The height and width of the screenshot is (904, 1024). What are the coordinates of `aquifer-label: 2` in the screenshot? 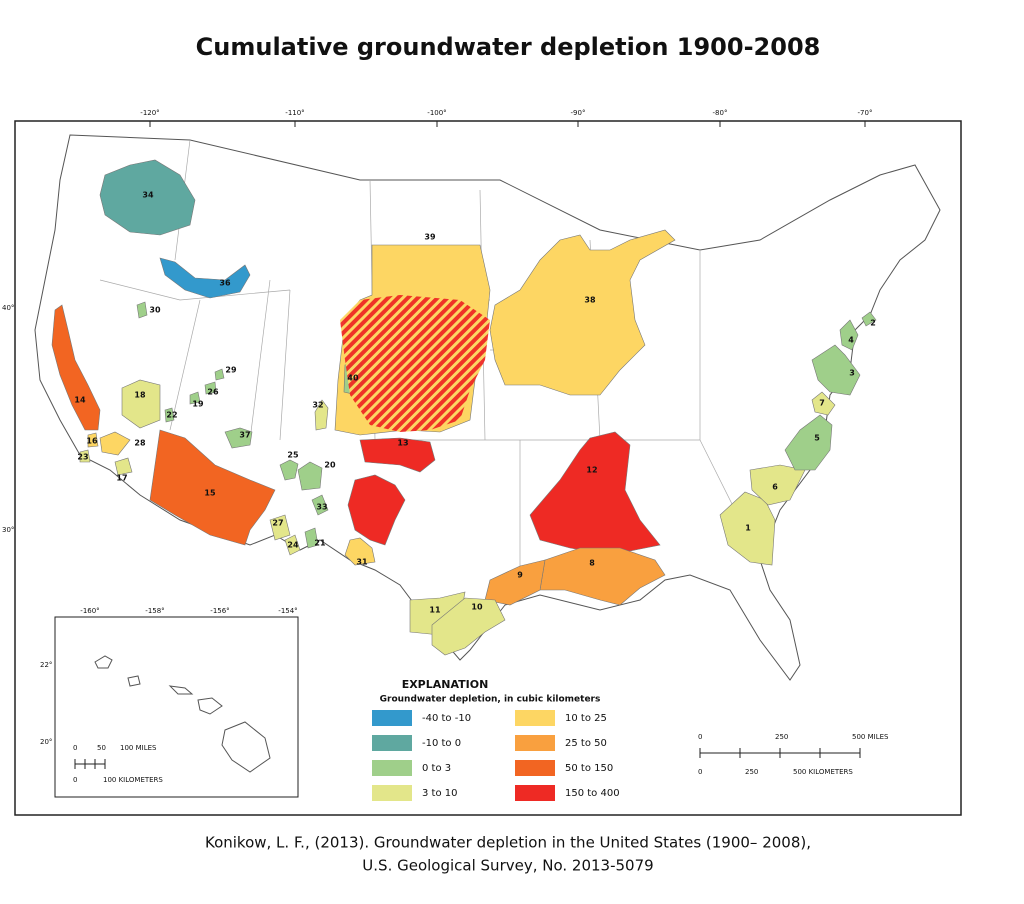 It's located at (873, 323).